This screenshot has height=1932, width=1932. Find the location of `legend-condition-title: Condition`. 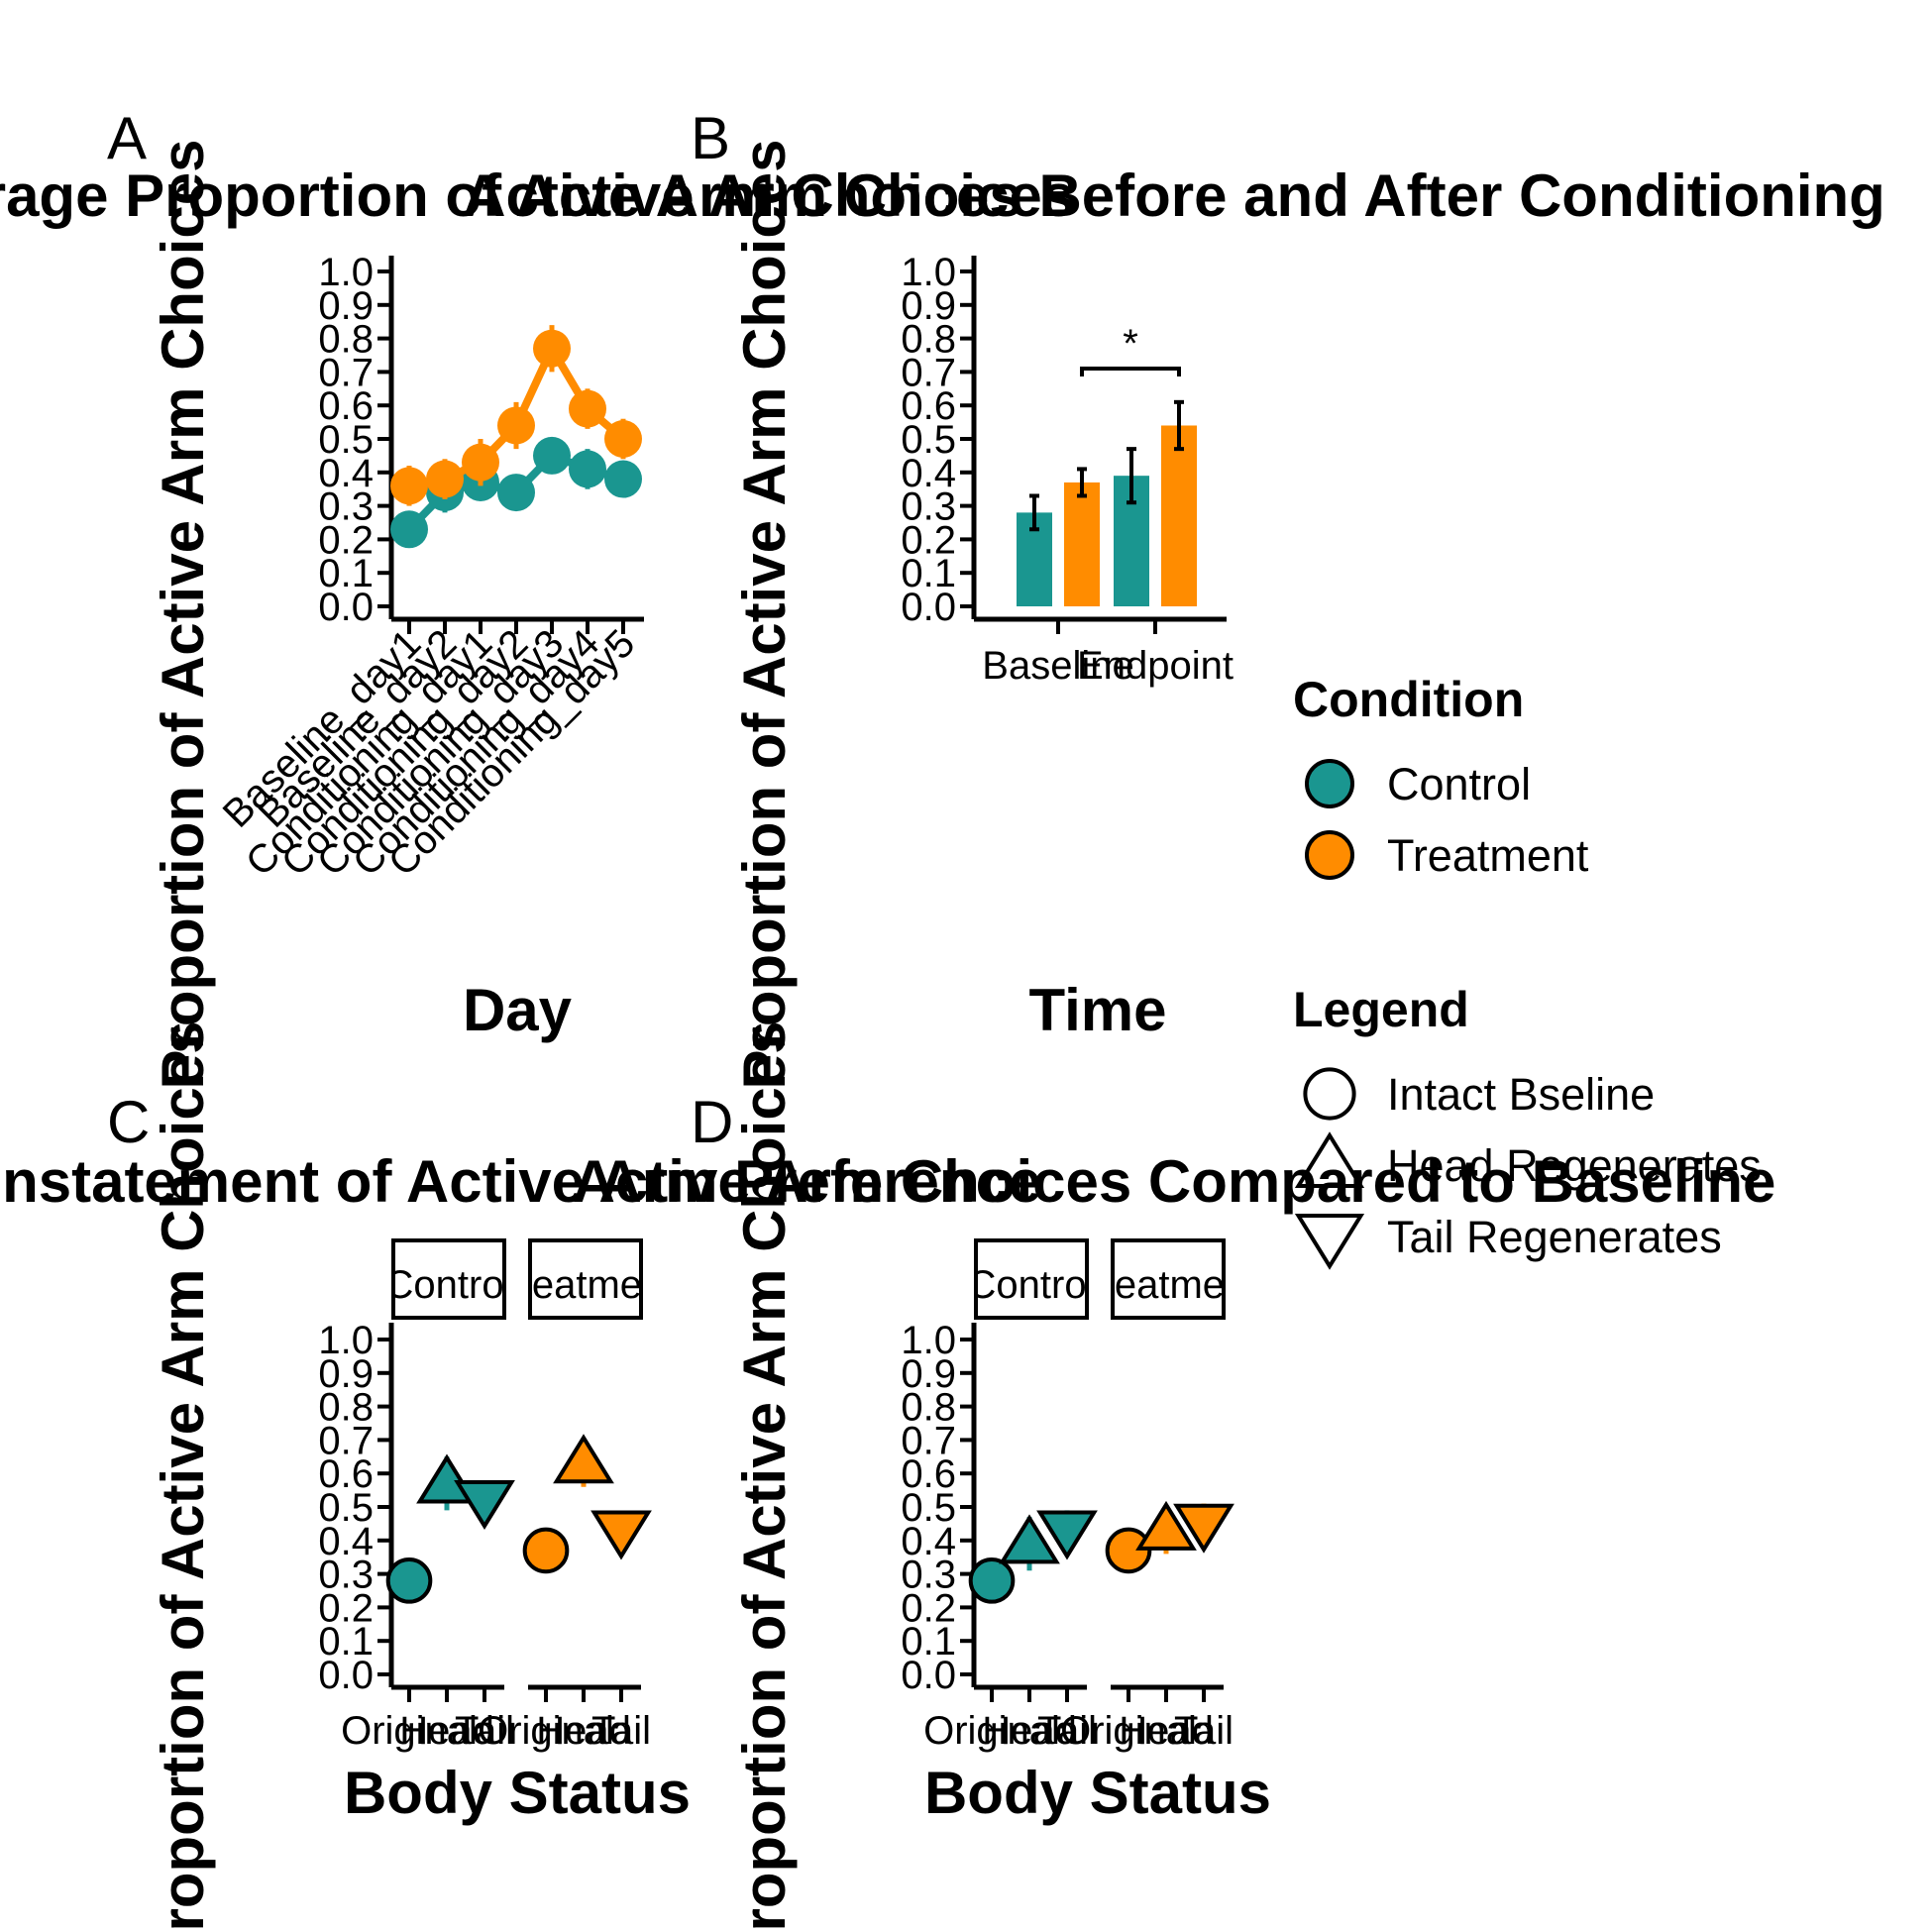

legend-condition-title: Condition is located at coordinates (1408, 699).